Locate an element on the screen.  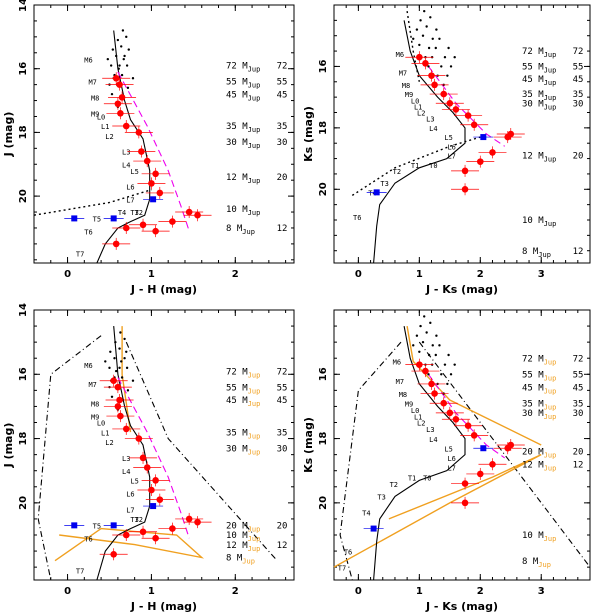
spectral-type-label: T7 is located at coordinates (80, 572).